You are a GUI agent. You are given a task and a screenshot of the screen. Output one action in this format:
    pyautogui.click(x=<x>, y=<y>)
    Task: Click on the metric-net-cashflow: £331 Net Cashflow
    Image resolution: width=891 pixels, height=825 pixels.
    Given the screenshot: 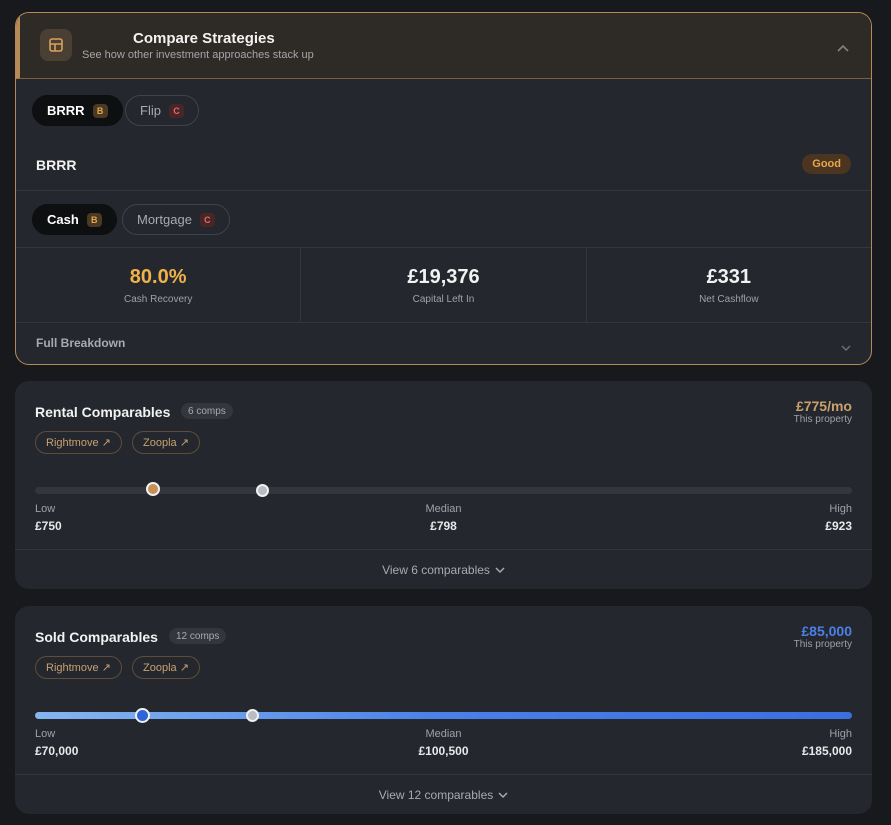 What is the action you would take?
    pyautogui.click(x=729, y=285)
    